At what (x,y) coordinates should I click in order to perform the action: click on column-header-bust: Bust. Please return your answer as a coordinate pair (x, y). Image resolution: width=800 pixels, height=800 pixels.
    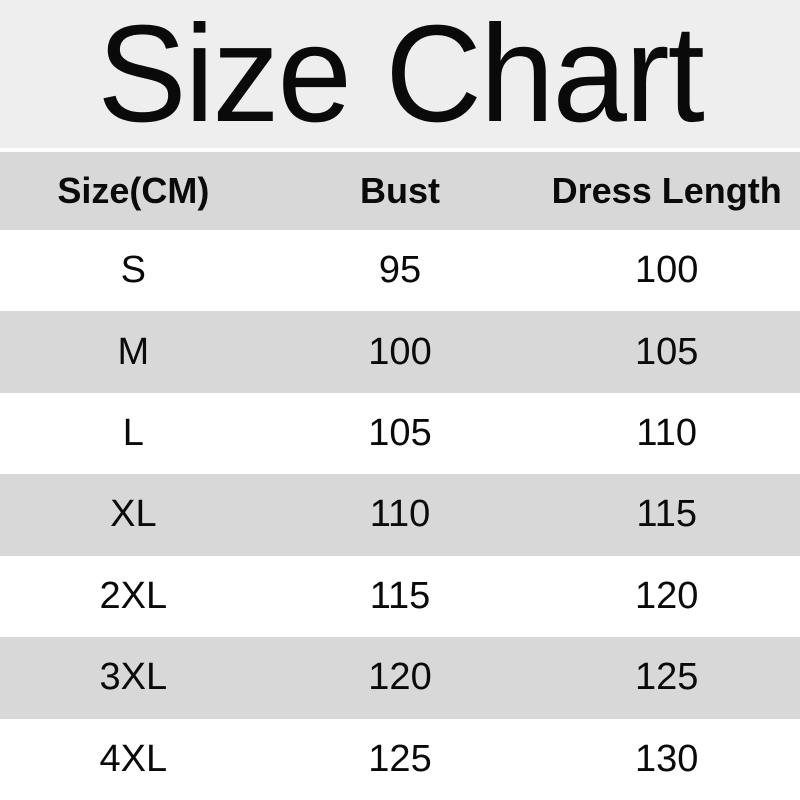
    Looking at the image, I should click on (400, 190).